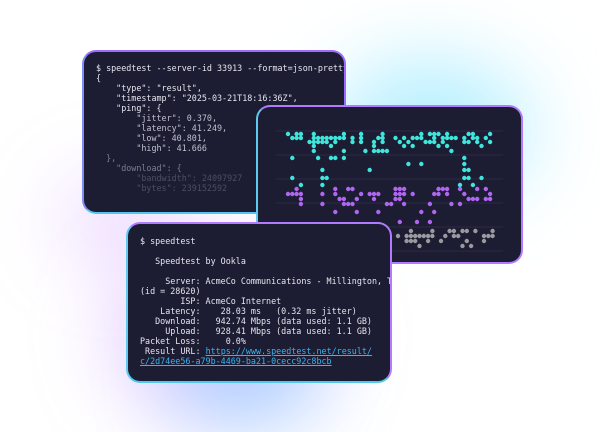  What do you see at coordinates (129, 108) in the screenshot?
I see `json-line: "ping": {` at bounding box center [129, 108].